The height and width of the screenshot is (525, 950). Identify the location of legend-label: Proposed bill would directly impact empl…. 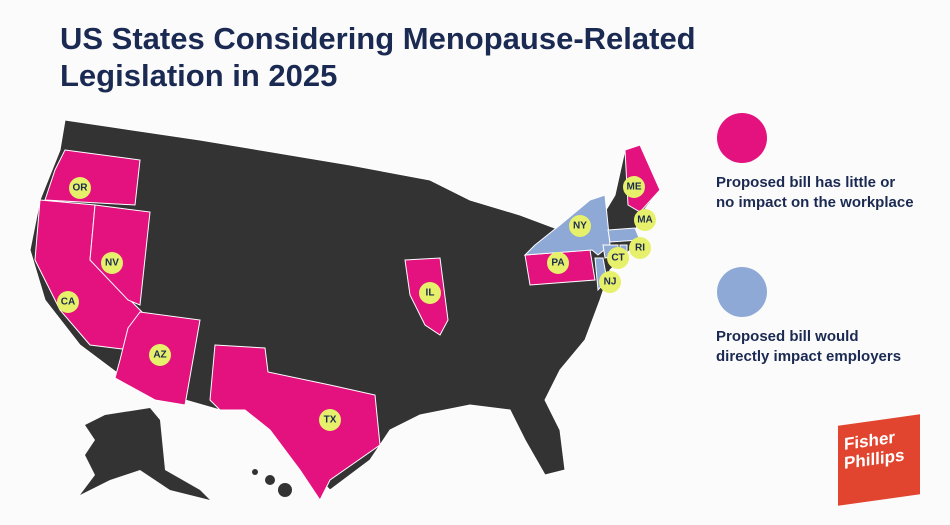
(809, 346).